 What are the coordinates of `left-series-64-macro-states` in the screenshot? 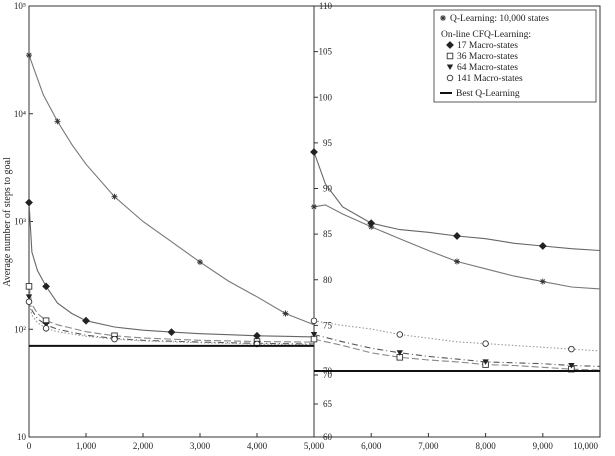 It's located at (171, 320).